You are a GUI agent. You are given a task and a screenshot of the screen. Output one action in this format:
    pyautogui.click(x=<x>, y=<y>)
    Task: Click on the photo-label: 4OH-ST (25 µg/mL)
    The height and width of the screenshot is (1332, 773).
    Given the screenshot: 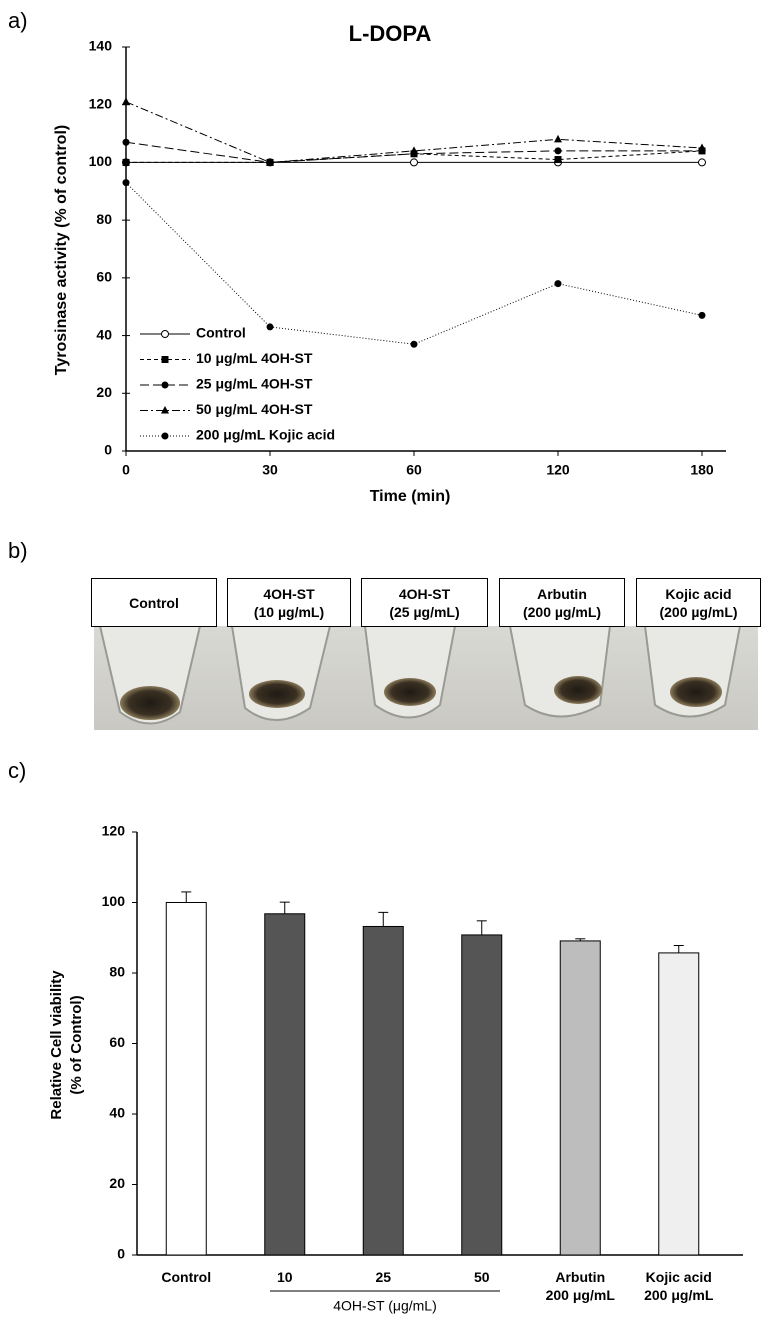 What is the action you would take?
    pyautogui.click(x=424, y=602)
    